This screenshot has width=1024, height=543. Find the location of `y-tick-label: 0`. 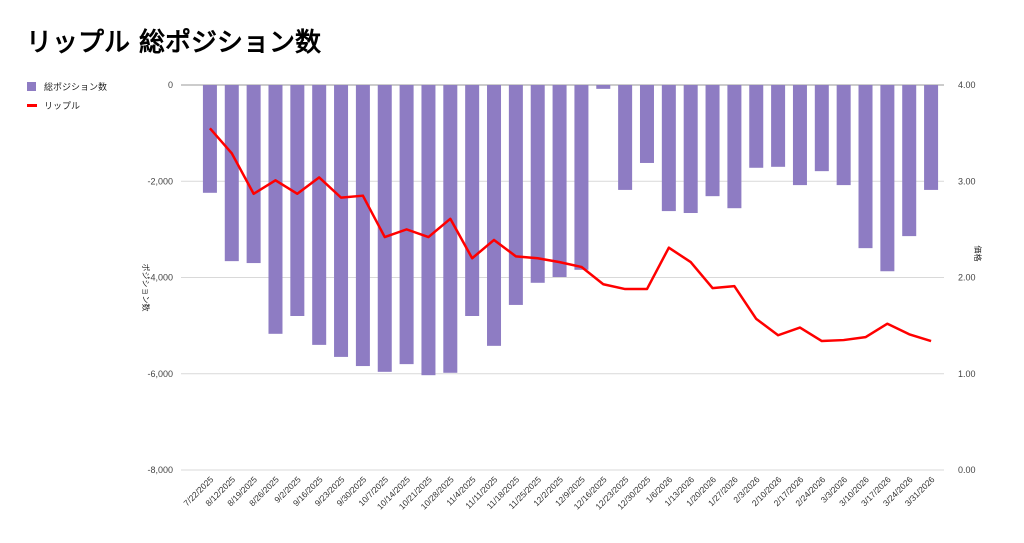

y-tick-label: 0 is located at coordinates (170, 85).